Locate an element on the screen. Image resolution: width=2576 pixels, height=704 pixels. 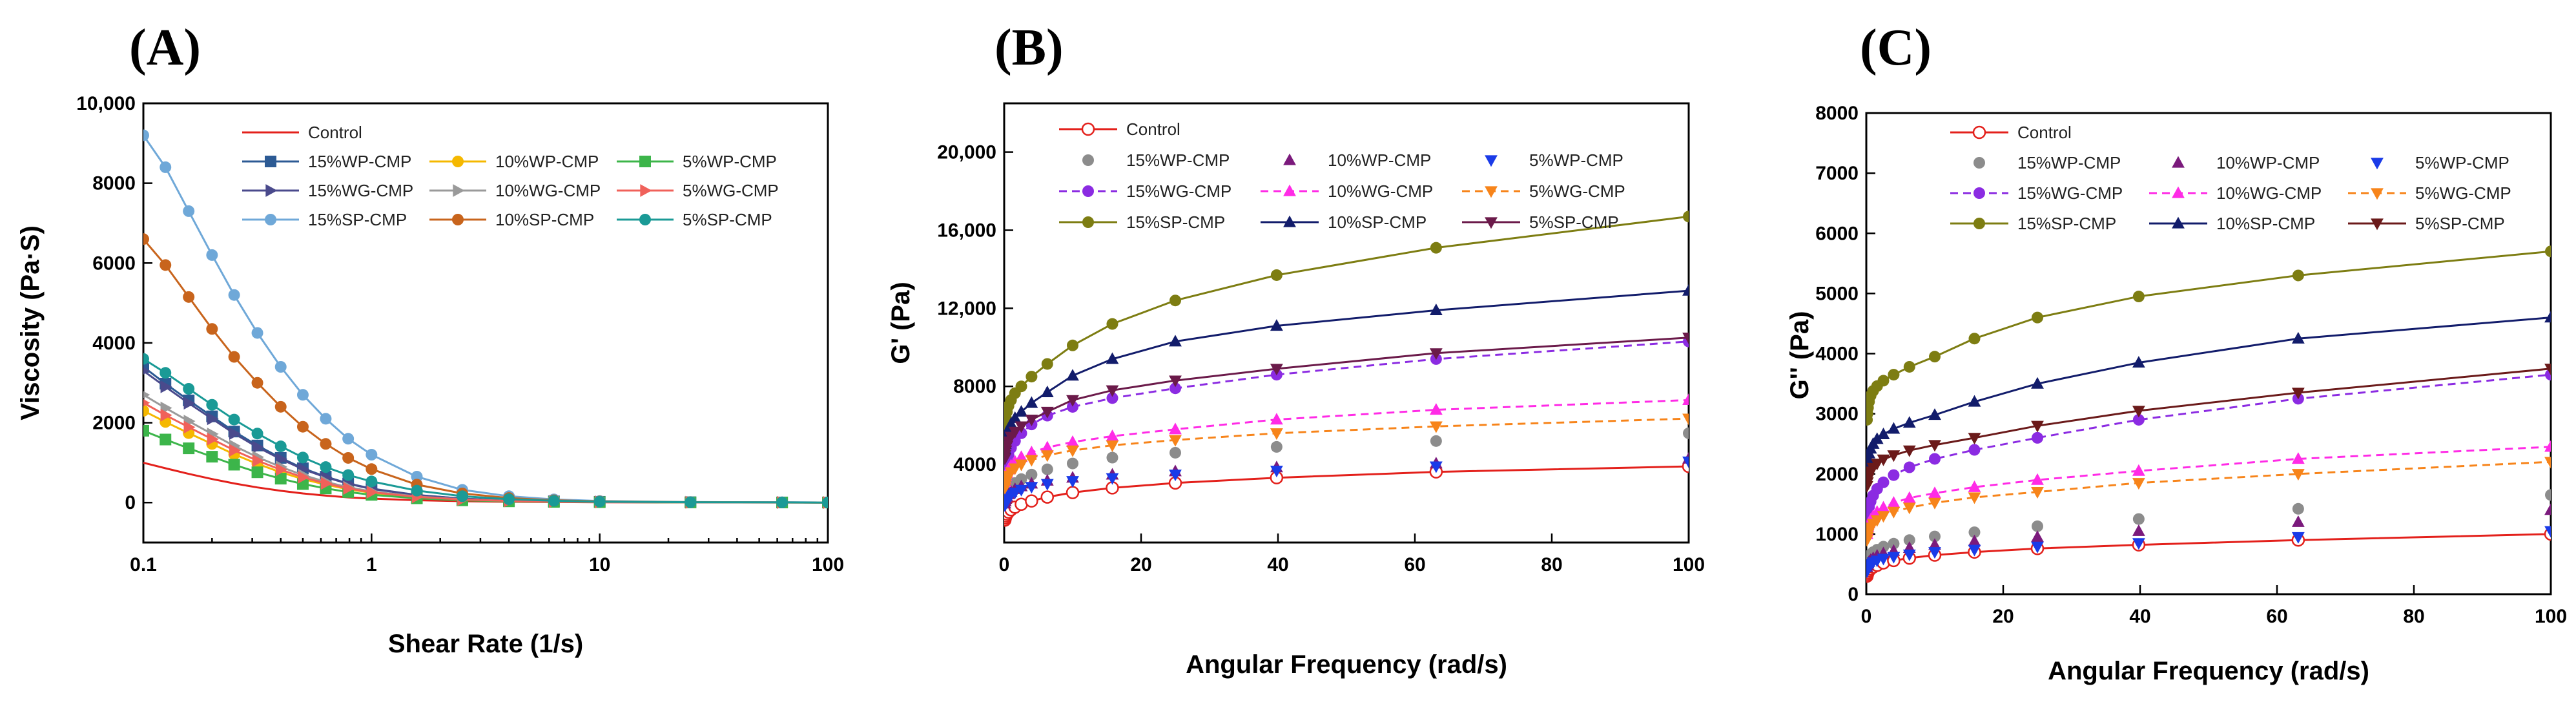
panel-a-legend-item-15pct-wg-cmp: 15%WG-CMP is located at coordinates (327, 191).